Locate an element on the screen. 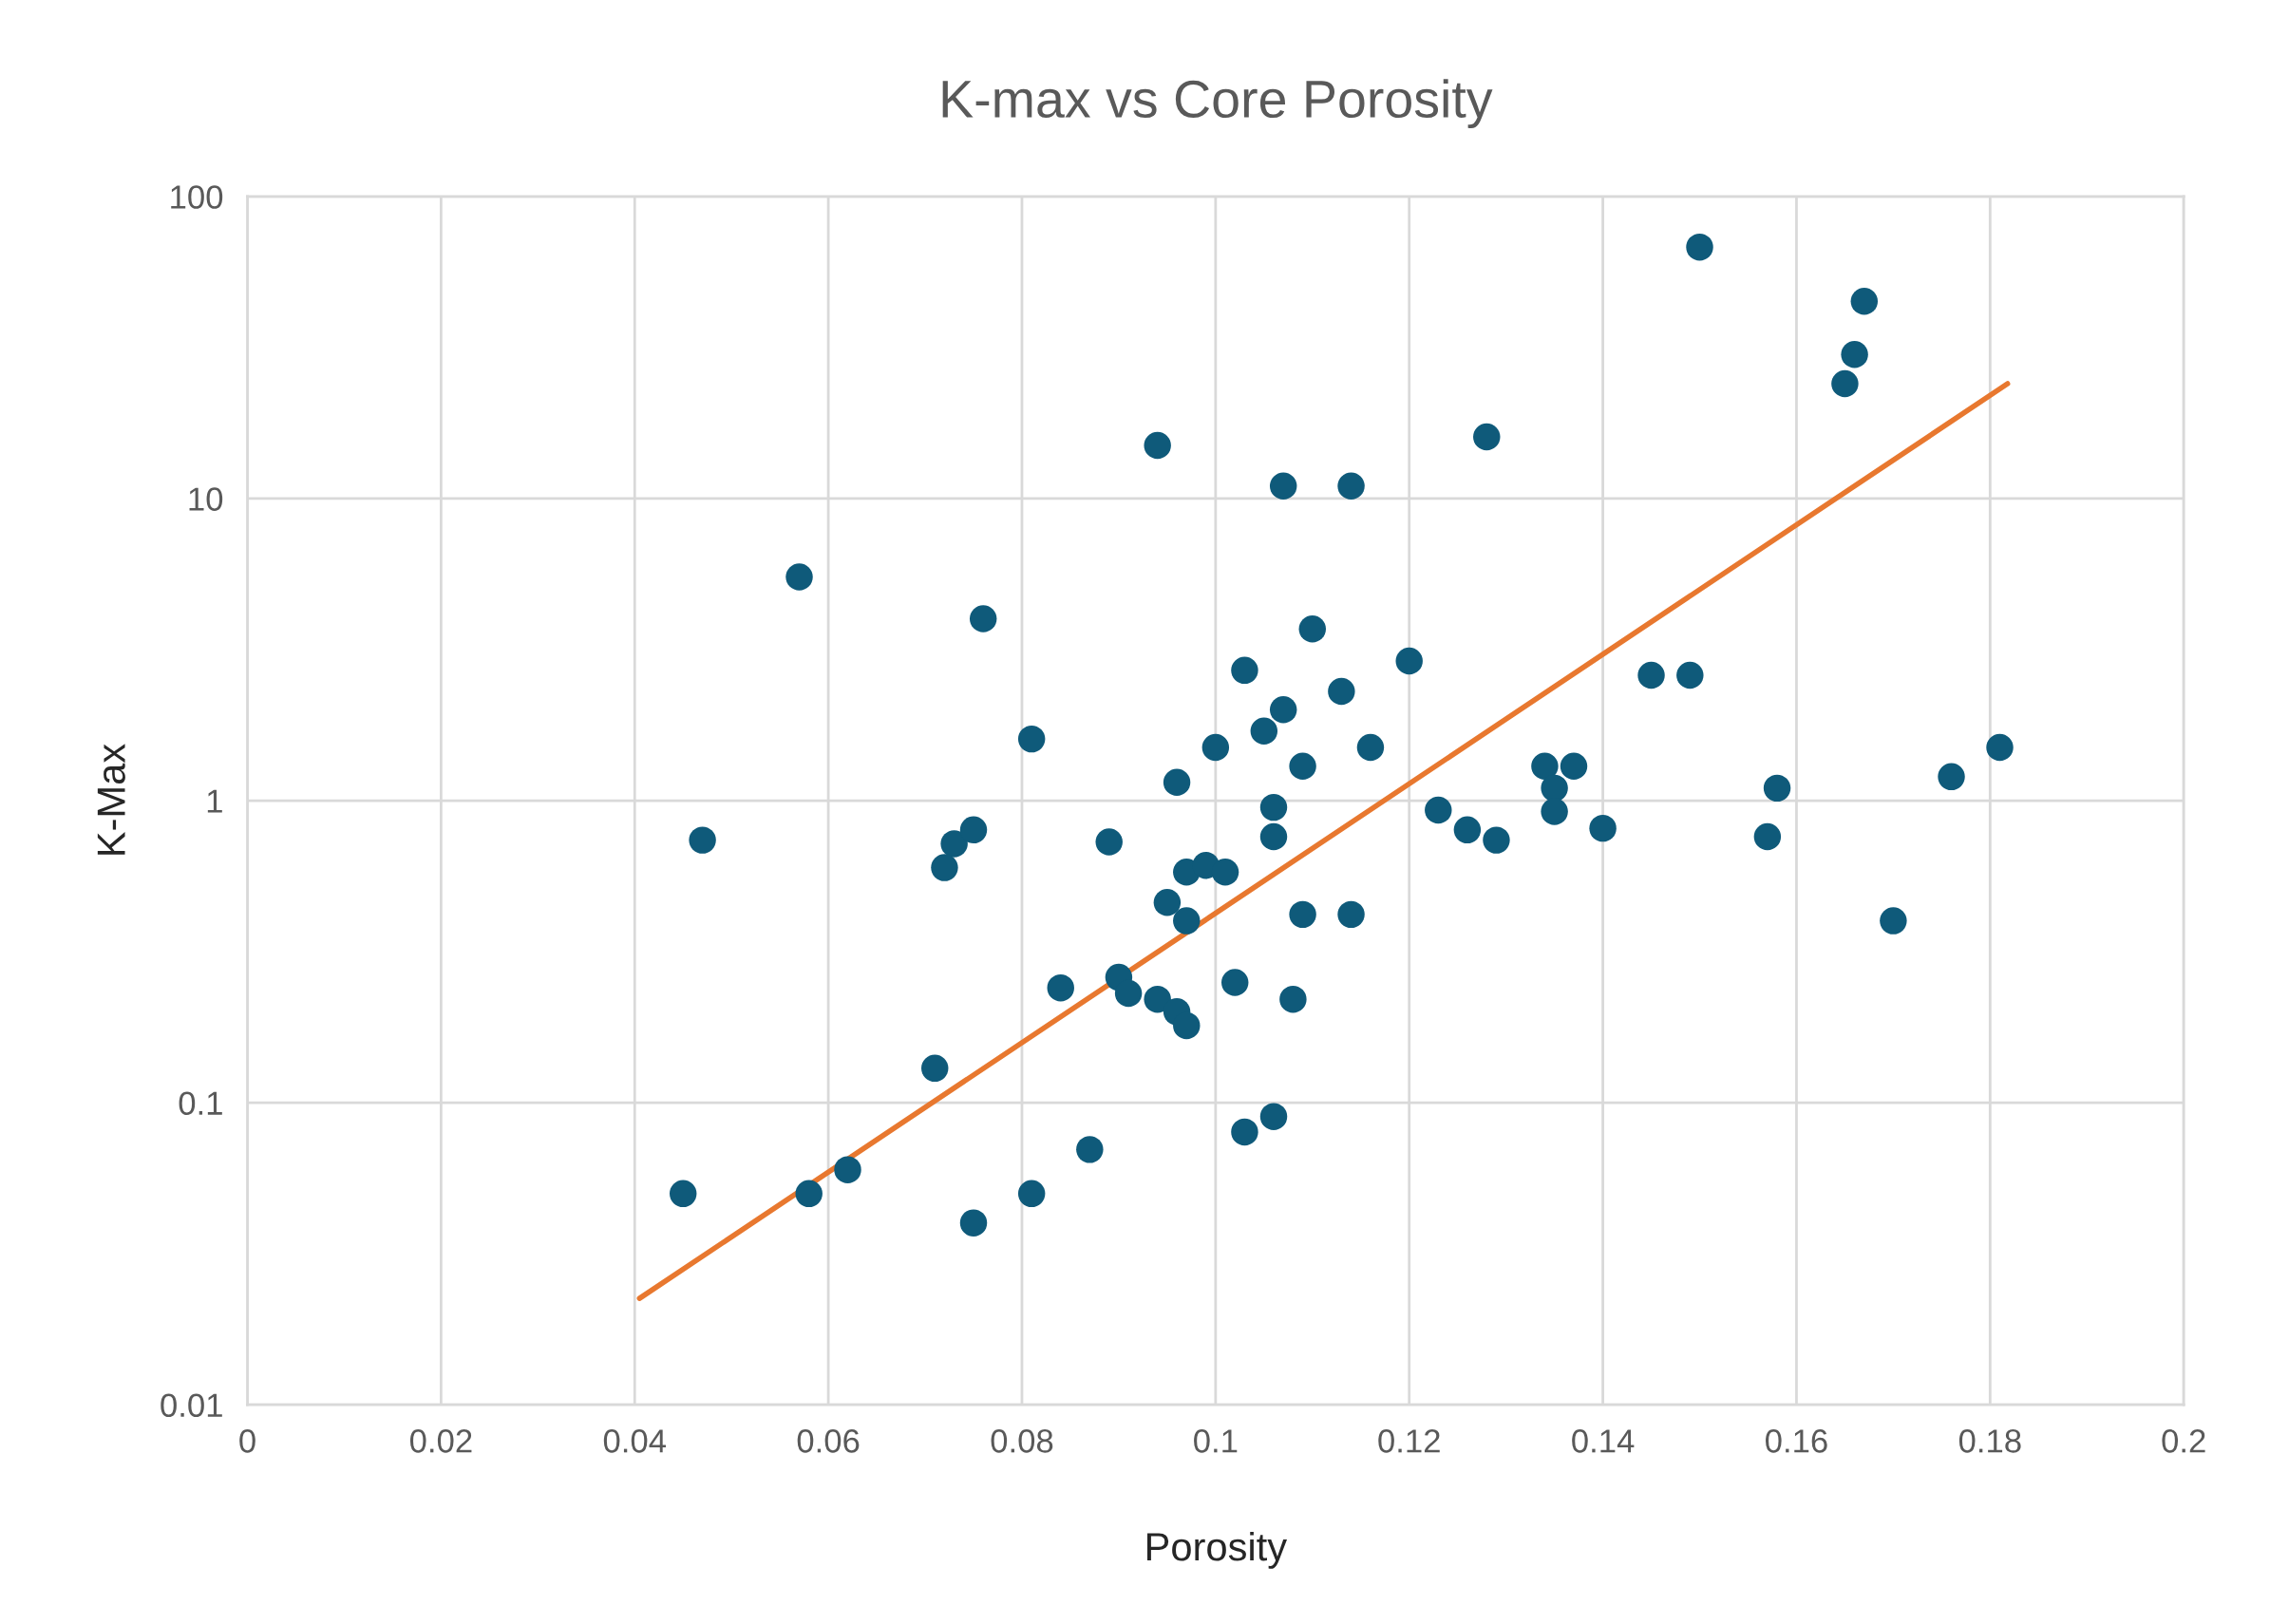  x-tick-label: 0.08 is located at coordinates (1022, 1441).